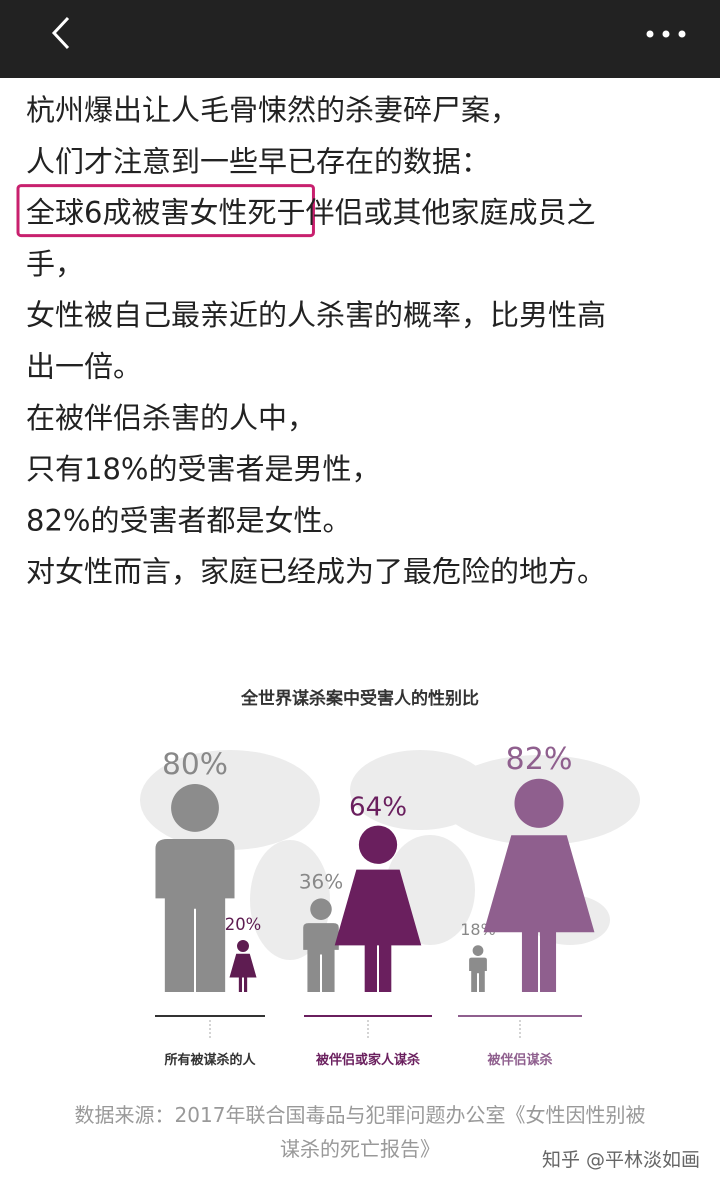  I want to click on value-label: 64%, so click(378, 808).